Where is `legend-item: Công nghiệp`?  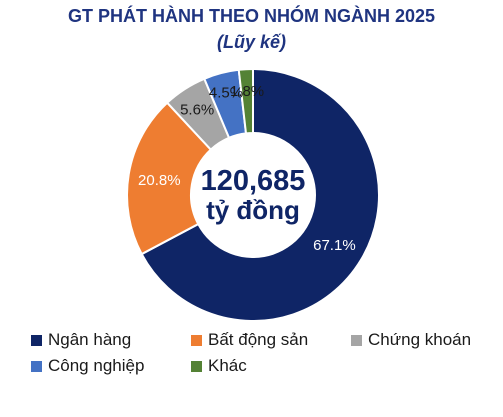
legend-item: Công nghiệp is located at coordinates (87, 366).